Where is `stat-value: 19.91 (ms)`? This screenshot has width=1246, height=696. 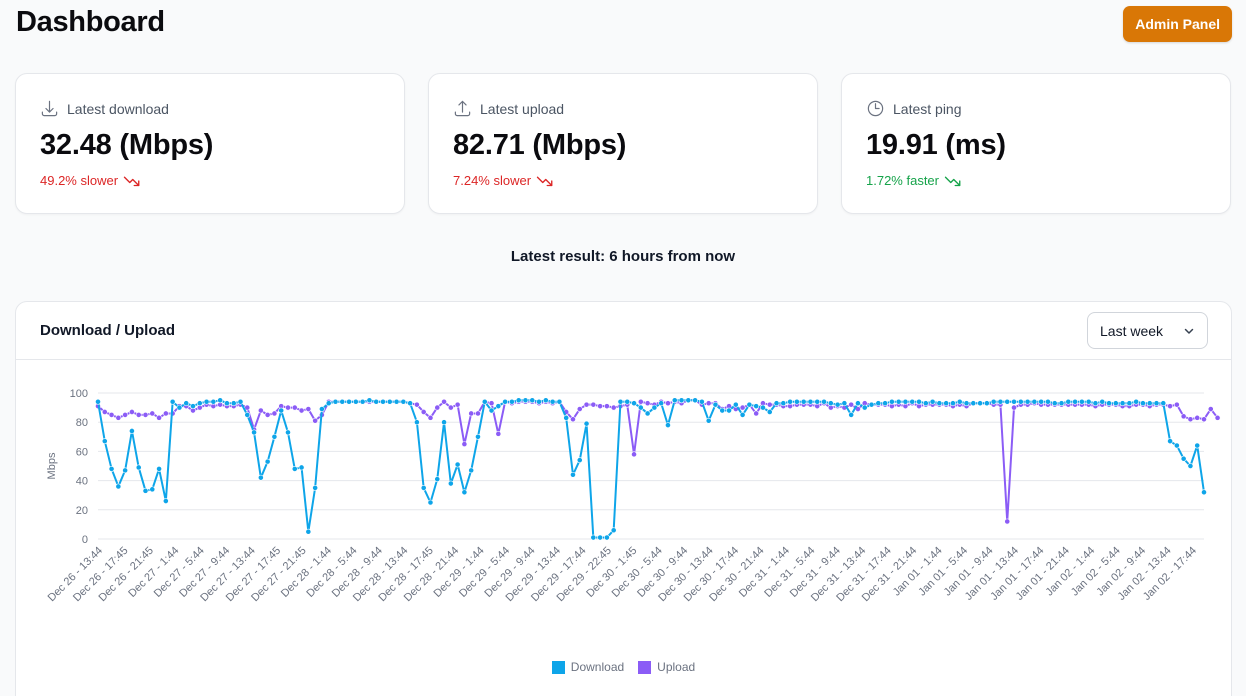
stat-value: 19.91 (ms) is located at coordinates (936, 145).